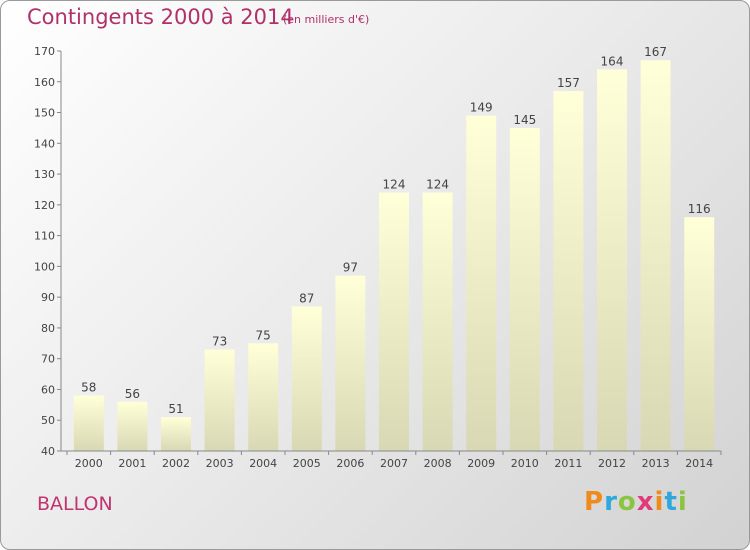 Image resolution: width=750 pixels, height=550 pixels. Describe the element at coordinates (48, 328) in the screenshot. I see `y-tick-label: 80` at that location.